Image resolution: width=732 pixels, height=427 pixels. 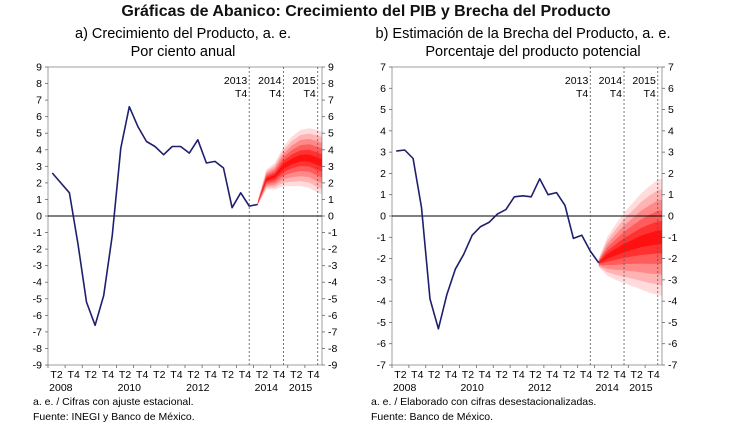 I want to click on ytick-right-label: -8, so click(x=332, y=349).